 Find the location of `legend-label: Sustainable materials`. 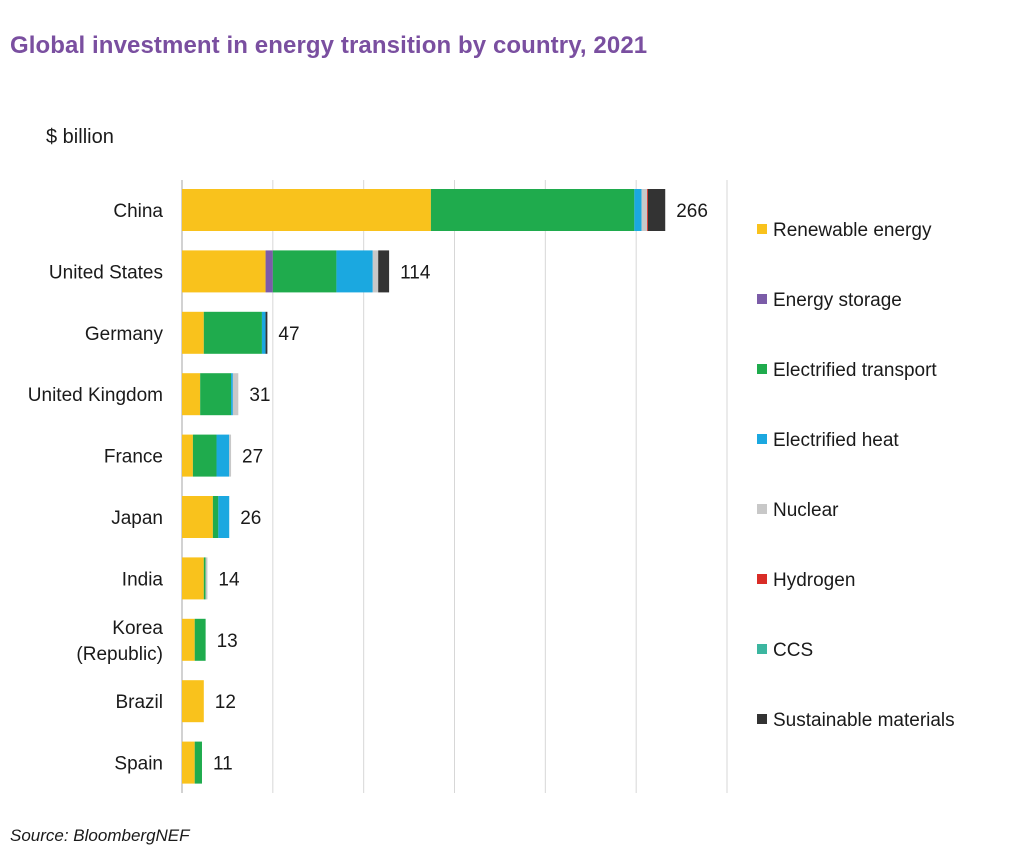

legend-label: Sustainable materials is located at coordinates (864, 720).